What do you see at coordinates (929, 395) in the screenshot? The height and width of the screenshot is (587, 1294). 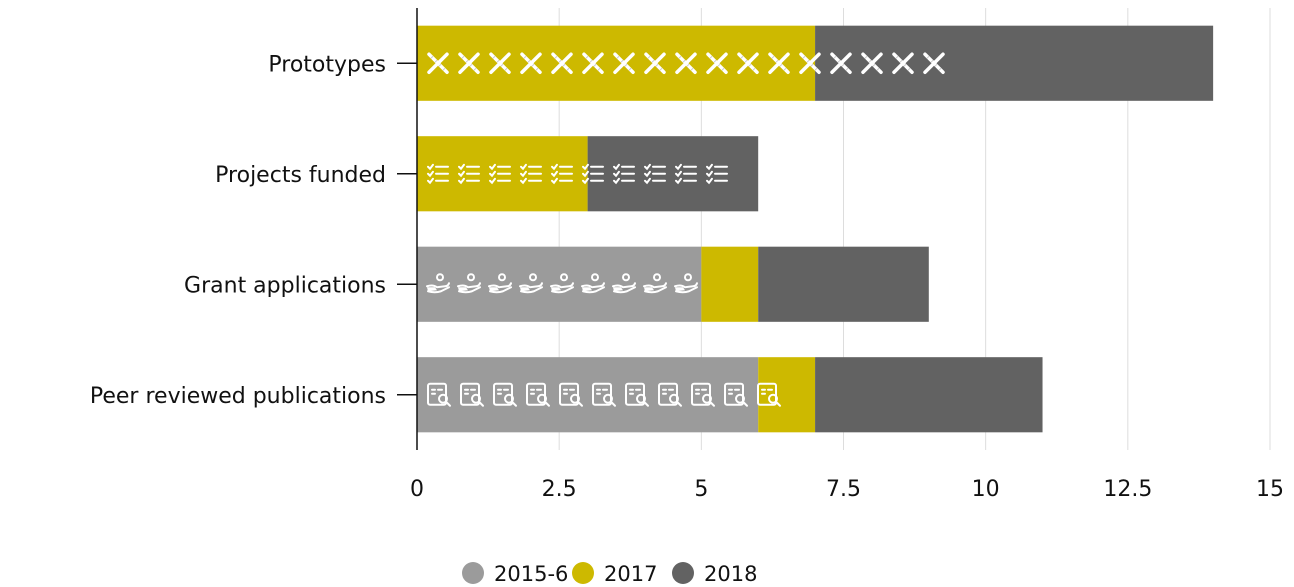 I see `bar-peer-reviewed-publications-2018` at bounding box center [929, 395].